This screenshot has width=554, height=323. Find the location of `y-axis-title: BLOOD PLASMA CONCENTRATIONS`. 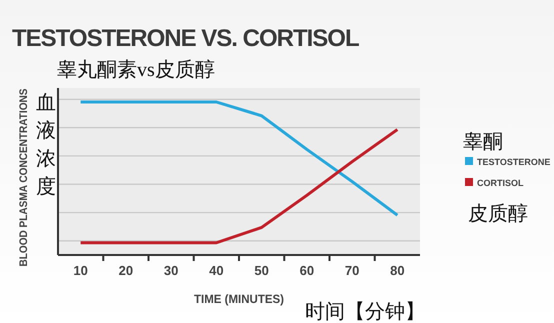

y-axis-title: BLOOD PLASMA CONCENTRATIONS is located at coordinates (24, 169).